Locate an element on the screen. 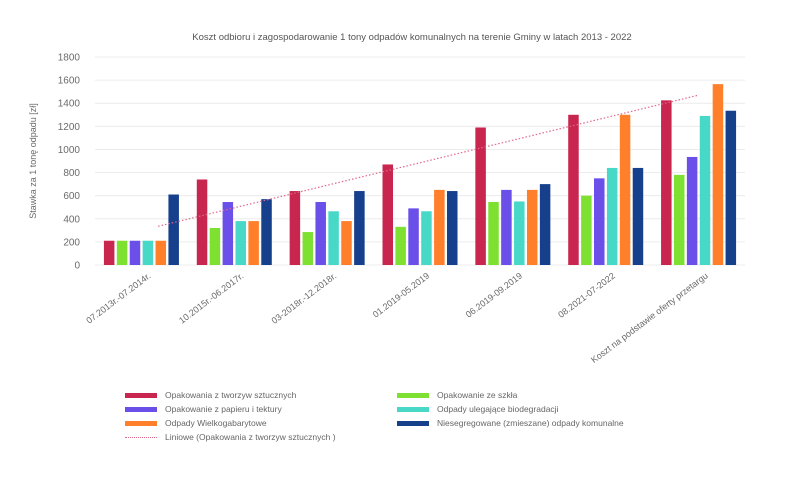 The height and width of the screenshot is (502, 800). y-tick-label: 0 is located at coordinates (77, 266).